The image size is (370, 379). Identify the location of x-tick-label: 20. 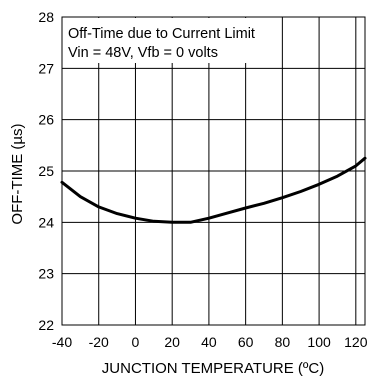
(172, 342).